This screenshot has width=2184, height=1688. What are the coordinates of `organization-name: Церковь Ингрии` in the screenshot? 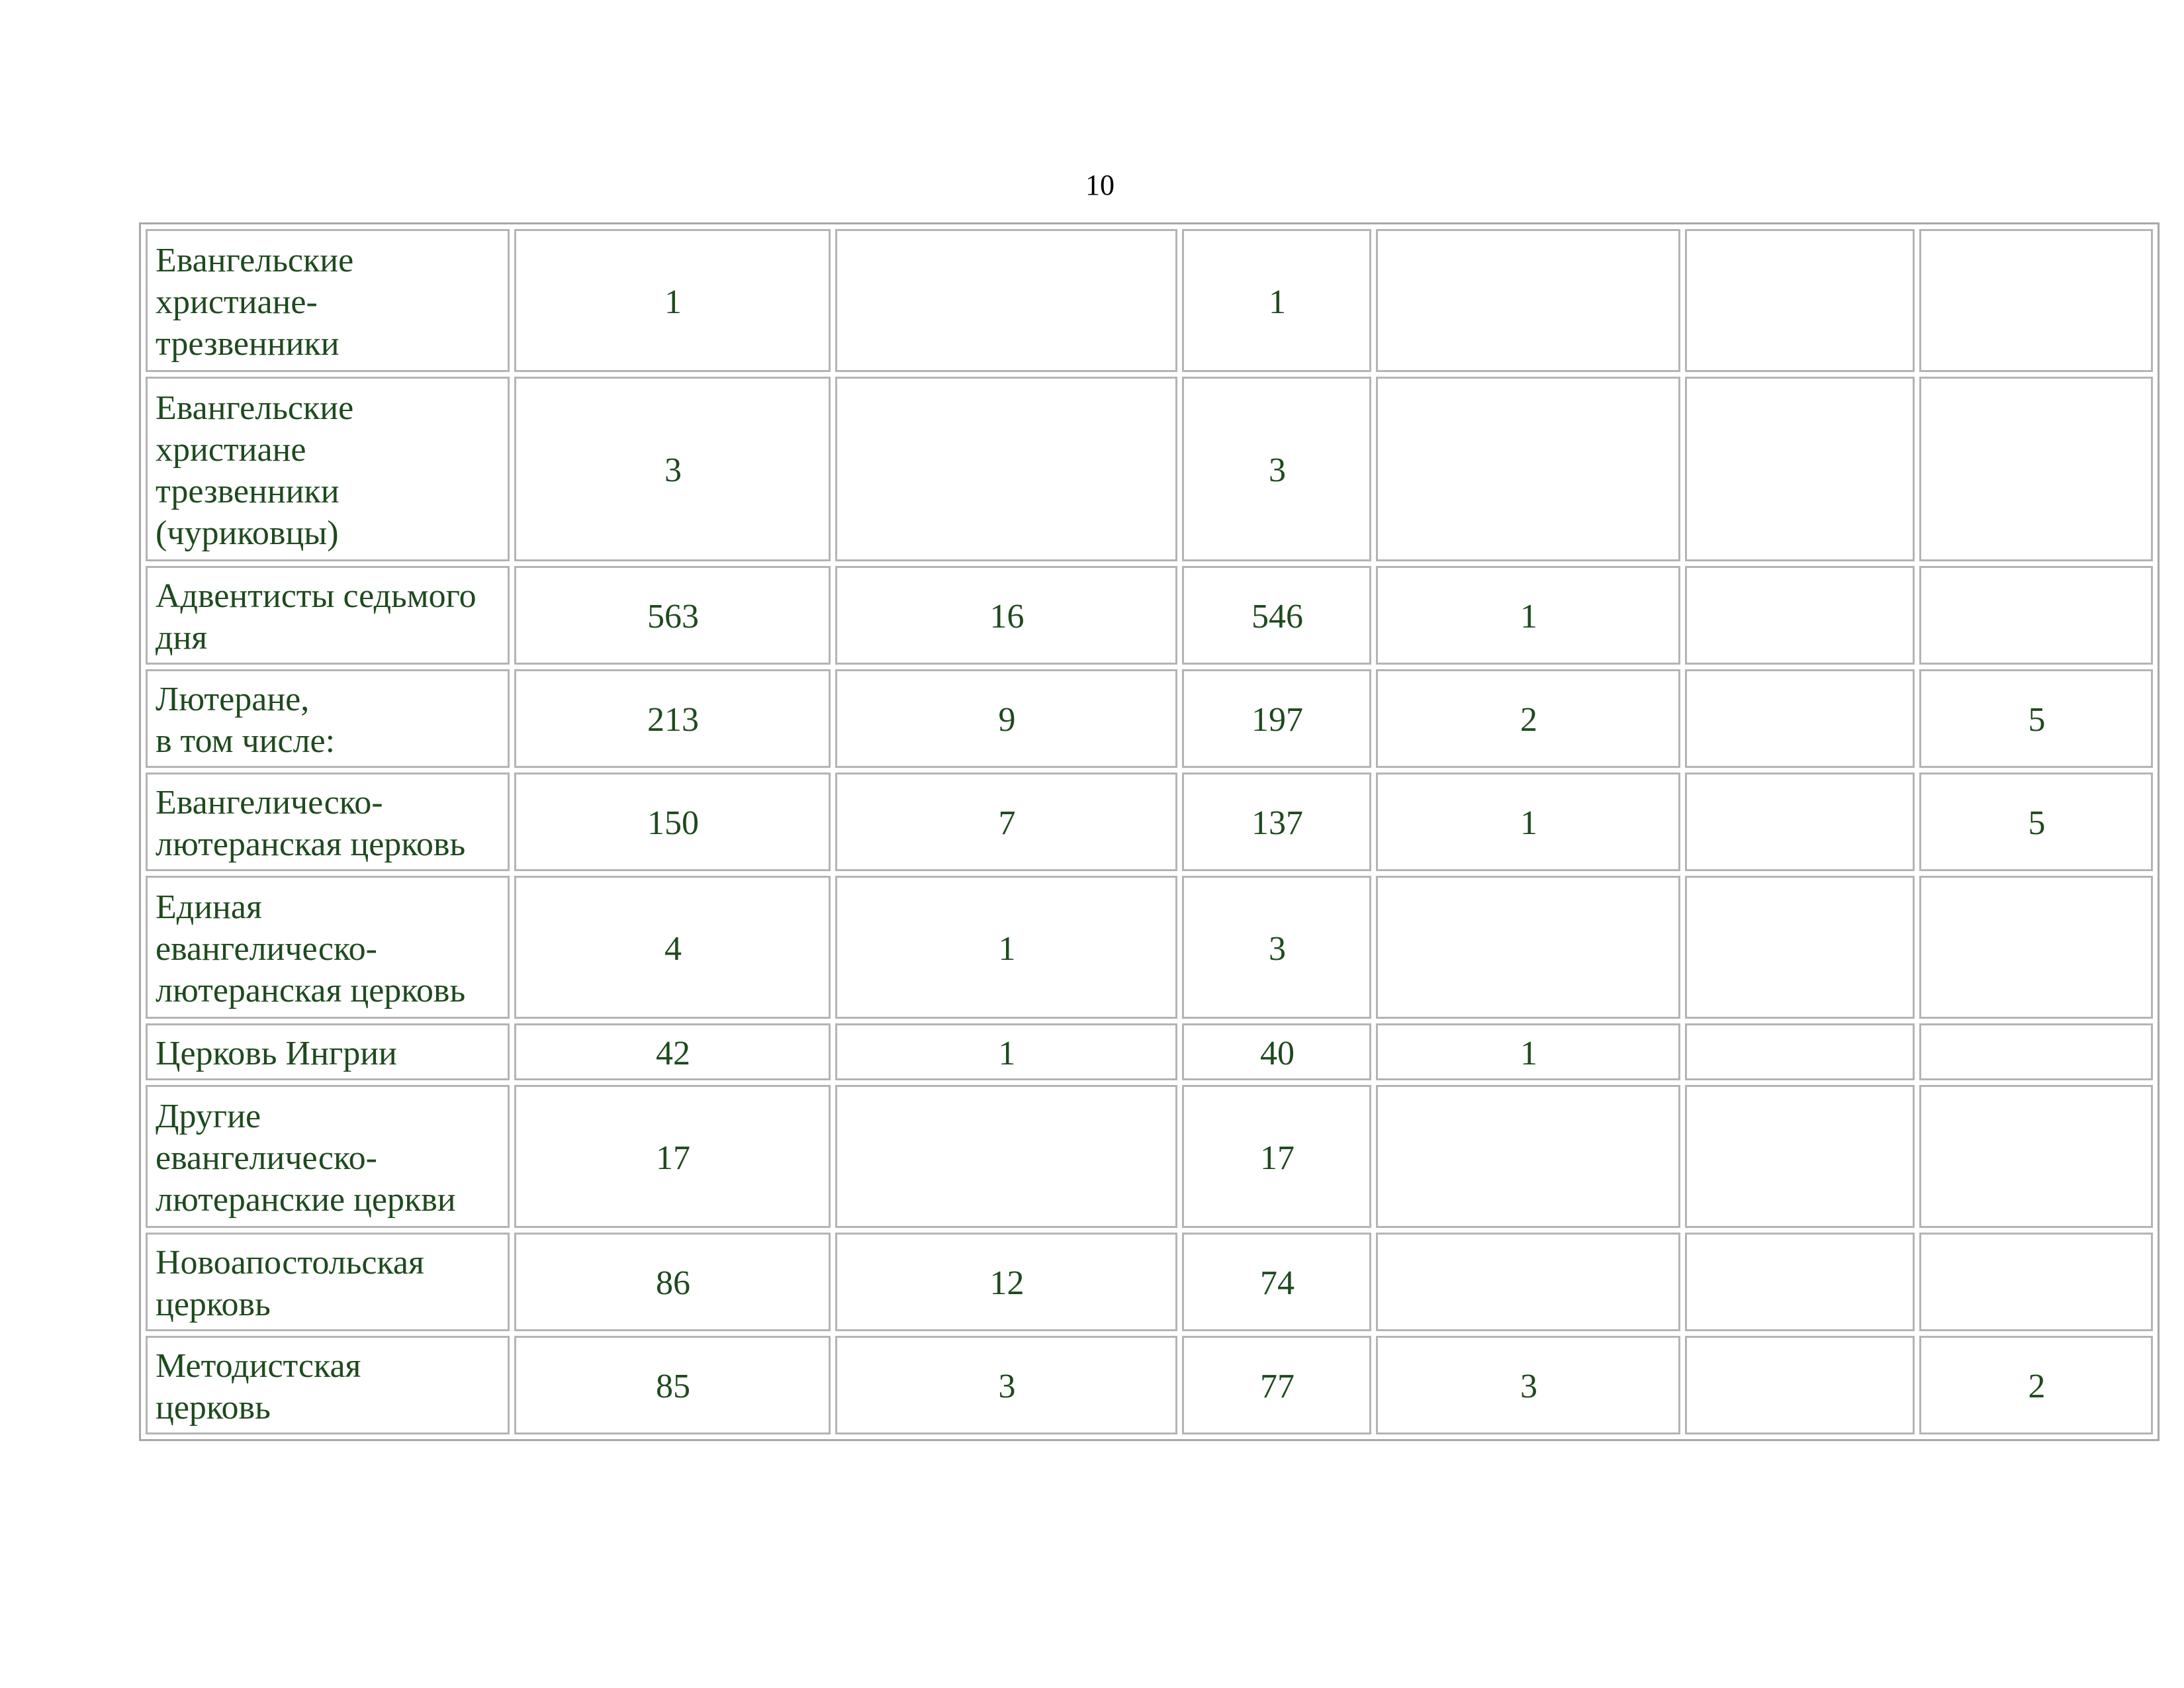 It's located at (276, 1053).